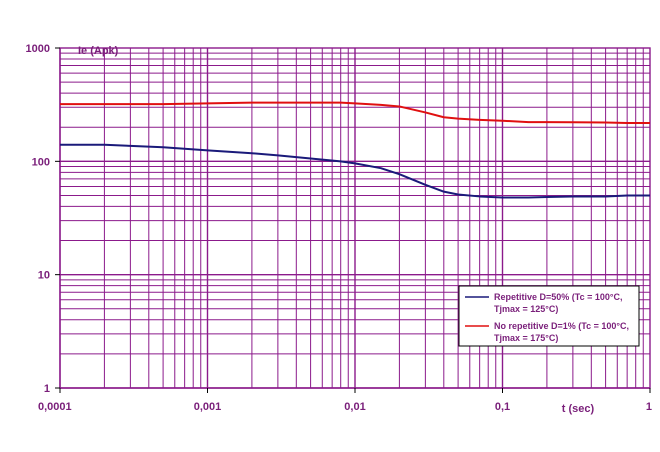 This screenshot has width=660, height=452. Describe the element at coordinates (561, 326) in the screenshot. I see `legend-label-red-line1: No repetitive D=1% (Tc = 100°C,` at that location.